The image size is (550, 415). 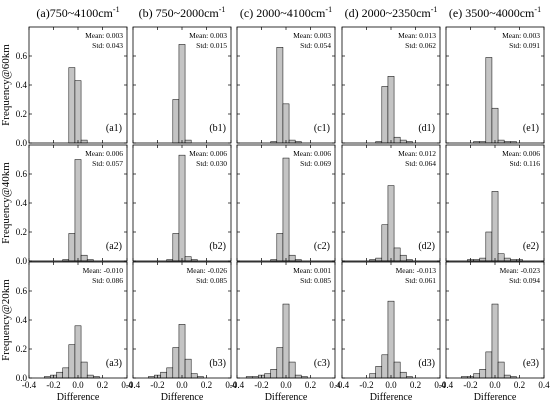 I want to click on std-annotation: Std: 0.116, so click(x=524, y=163).